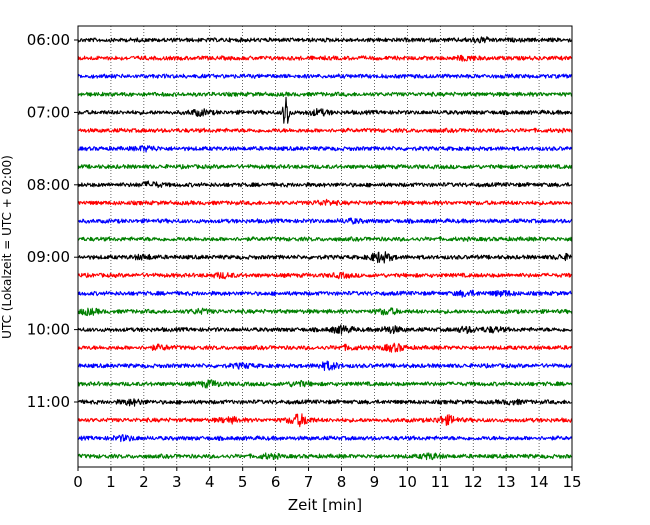 This screenshot has width=650, height=525. What do you see at coordinates (48, 330) in the screenshot?
I see `y-tick-label: 10:00` at bounding box center [48, 330].